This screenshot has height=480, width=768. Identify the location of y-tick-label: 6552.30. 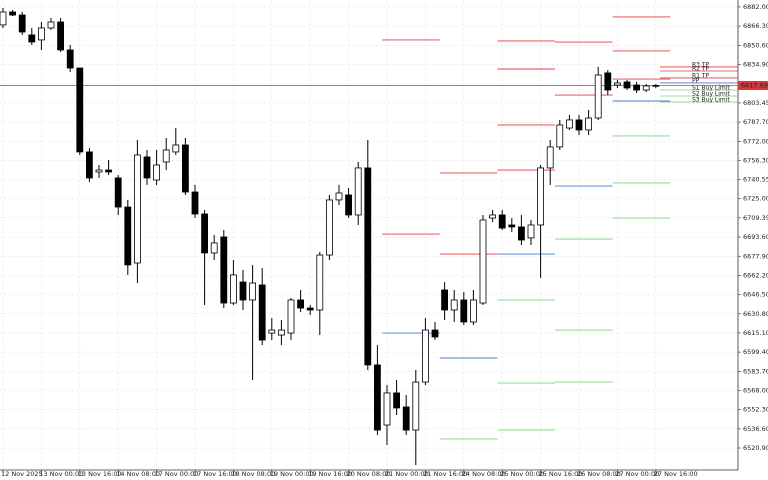
(755, 410).